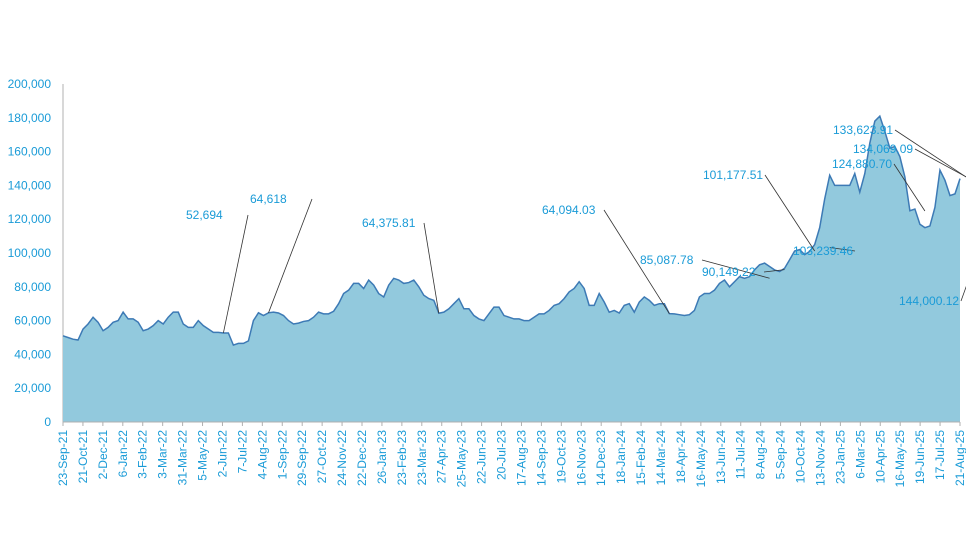  I want to click on x-tick-label: 22-Dec-22, so click(362, 458).